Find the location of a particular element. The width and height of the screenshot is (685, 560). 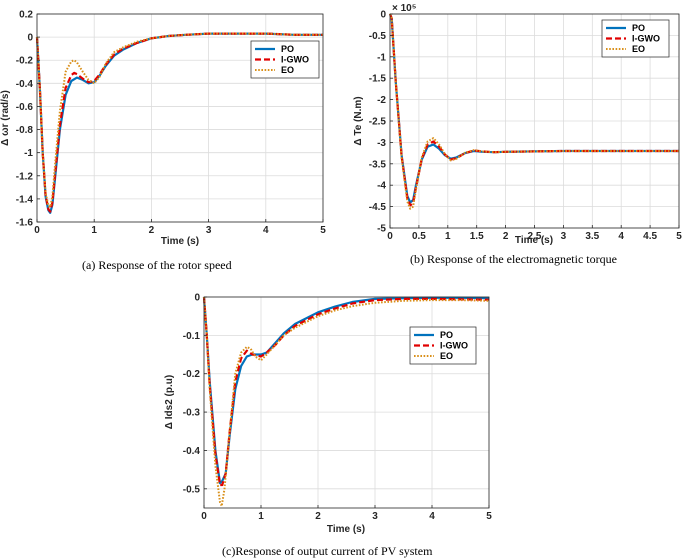

y-tick-label: -0.1 is located at coordinates (192, 336).